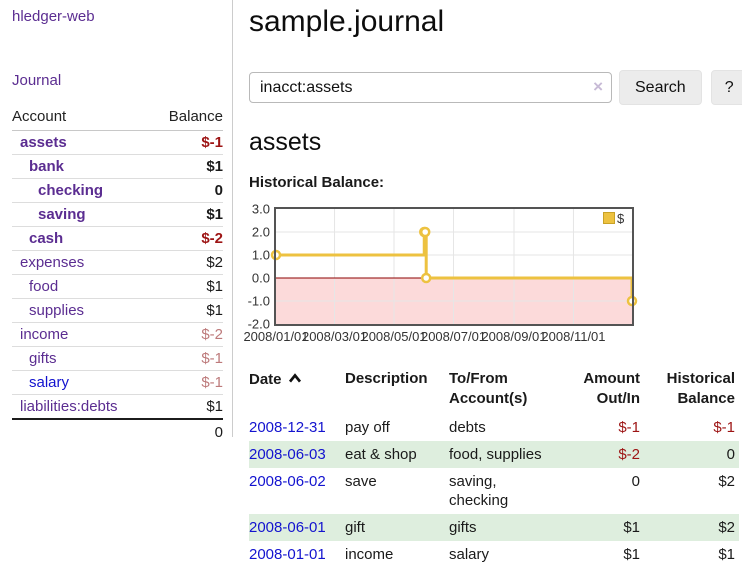  I want to click on register-column-description: Description, so click(386, 378).